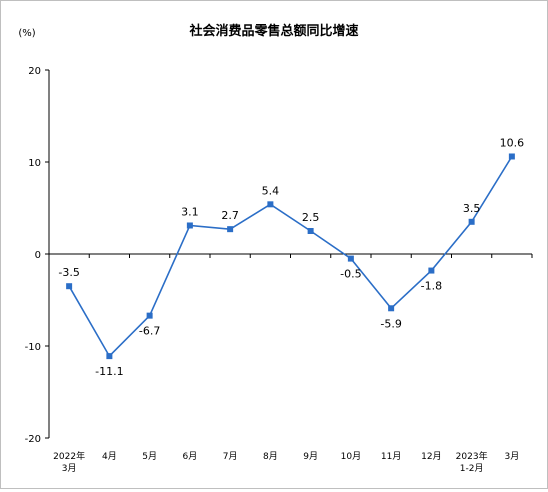 The height and width of the screenshot is (492, 548). I want to click on y-tick-labels: 20 10 0 -10 -20, so click(33, 255).